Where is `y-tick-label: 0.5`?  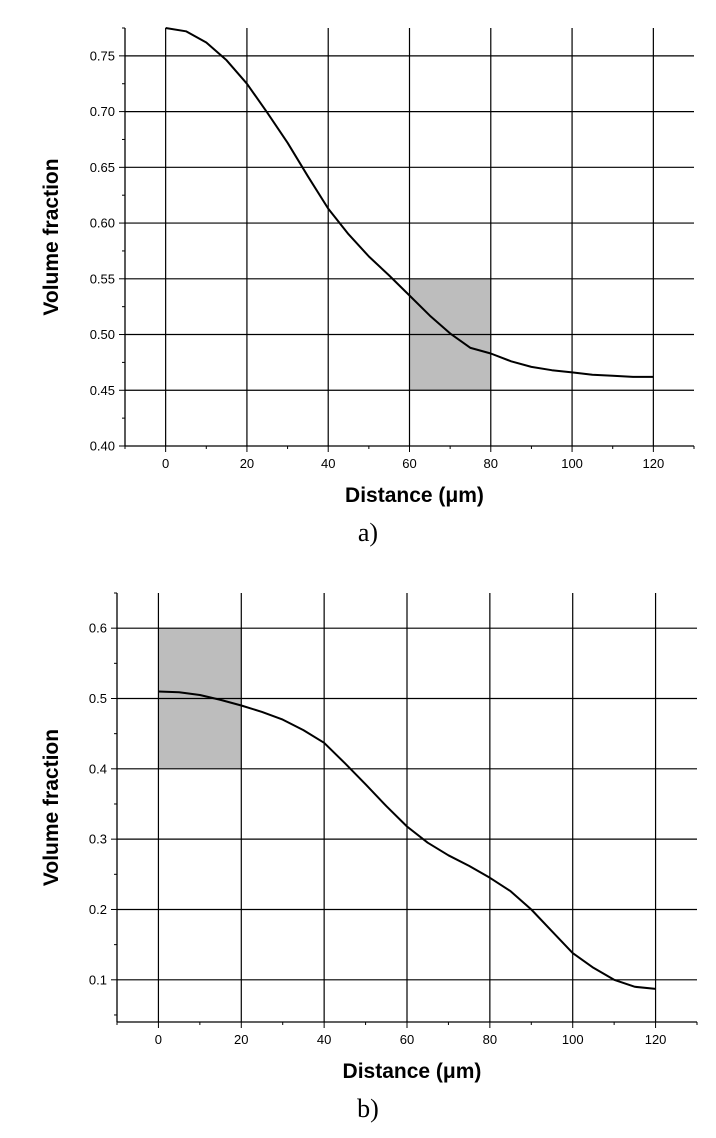
y-tick-label: 0.5 is located at coordinates (98, 698).